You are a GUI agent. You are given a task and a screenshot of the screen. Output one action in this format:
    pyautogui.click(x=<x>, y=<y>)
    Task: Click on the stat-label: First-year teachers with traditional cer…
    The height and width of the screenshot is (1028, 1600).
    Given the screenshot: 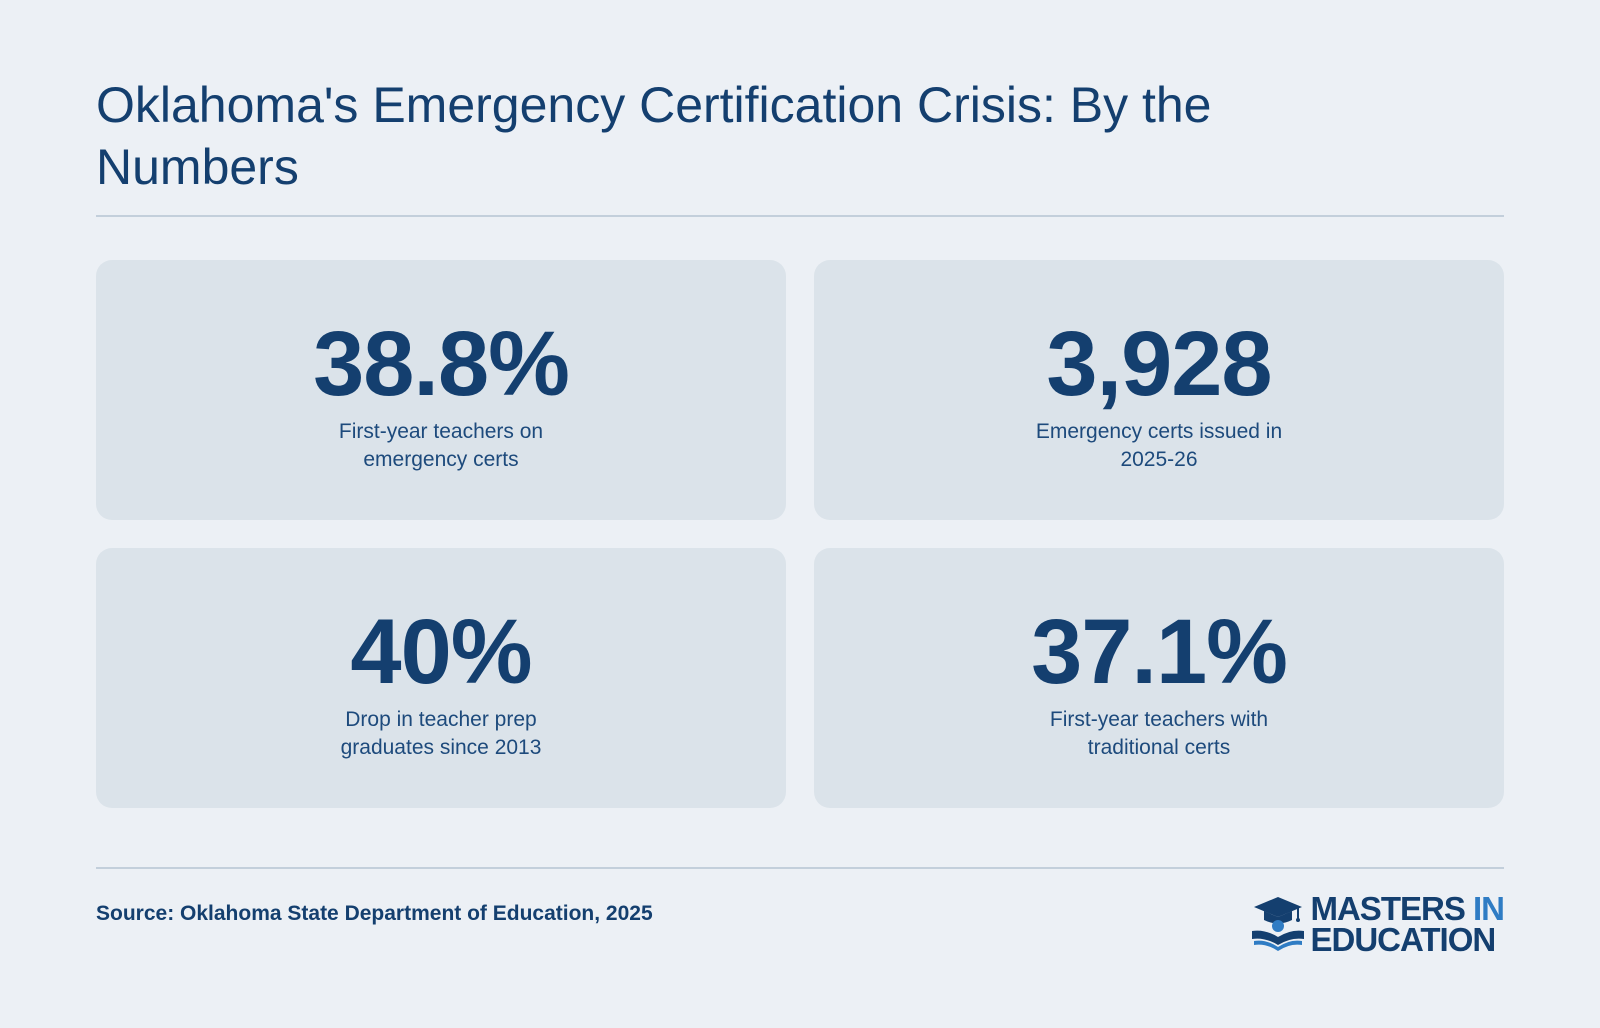 What is the action you would take?
    pyautogui.click(x=1159, y=733)
    